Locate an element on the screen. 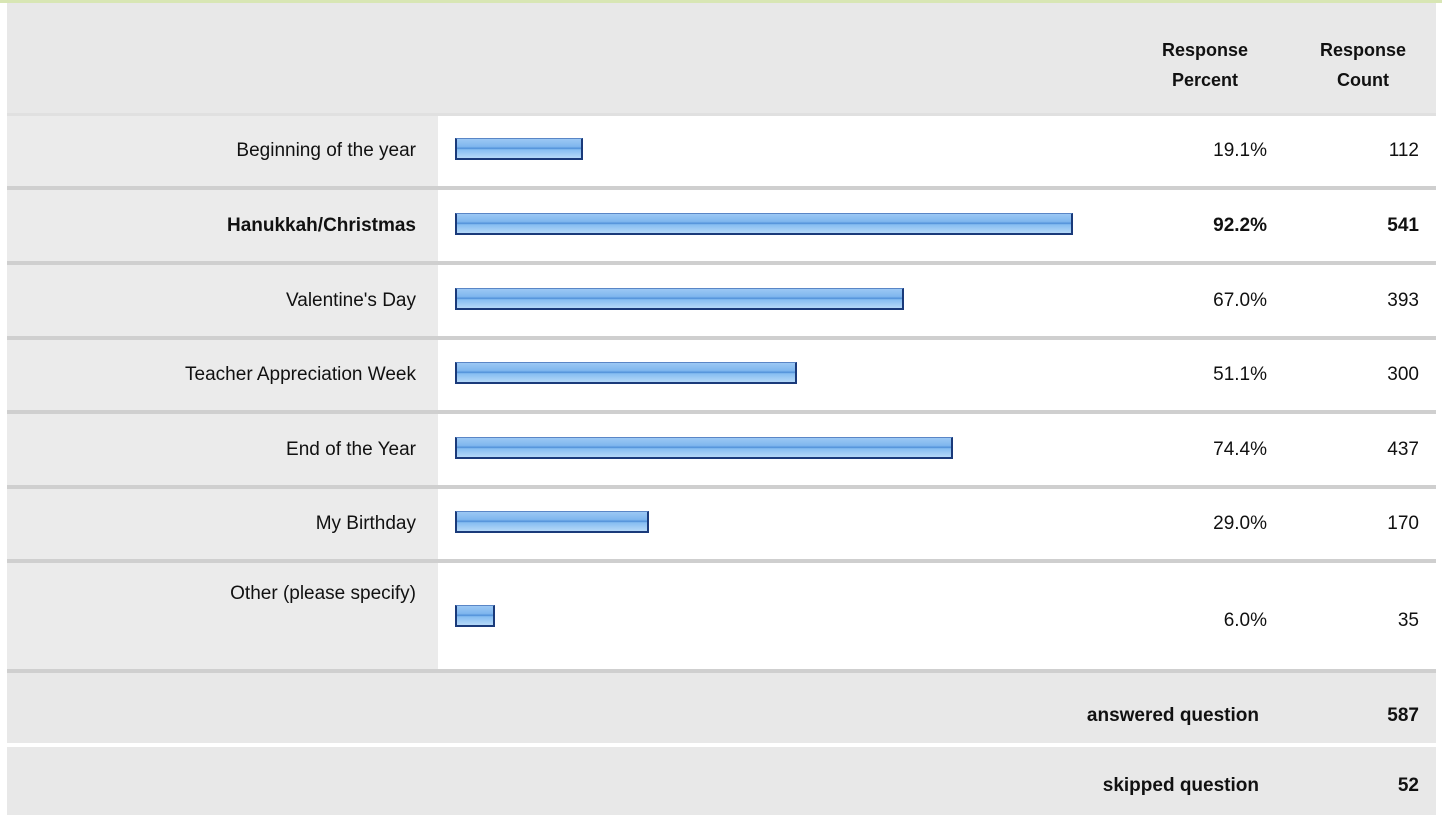  response-count-value: 393 is located at coordinates (1403, 300).